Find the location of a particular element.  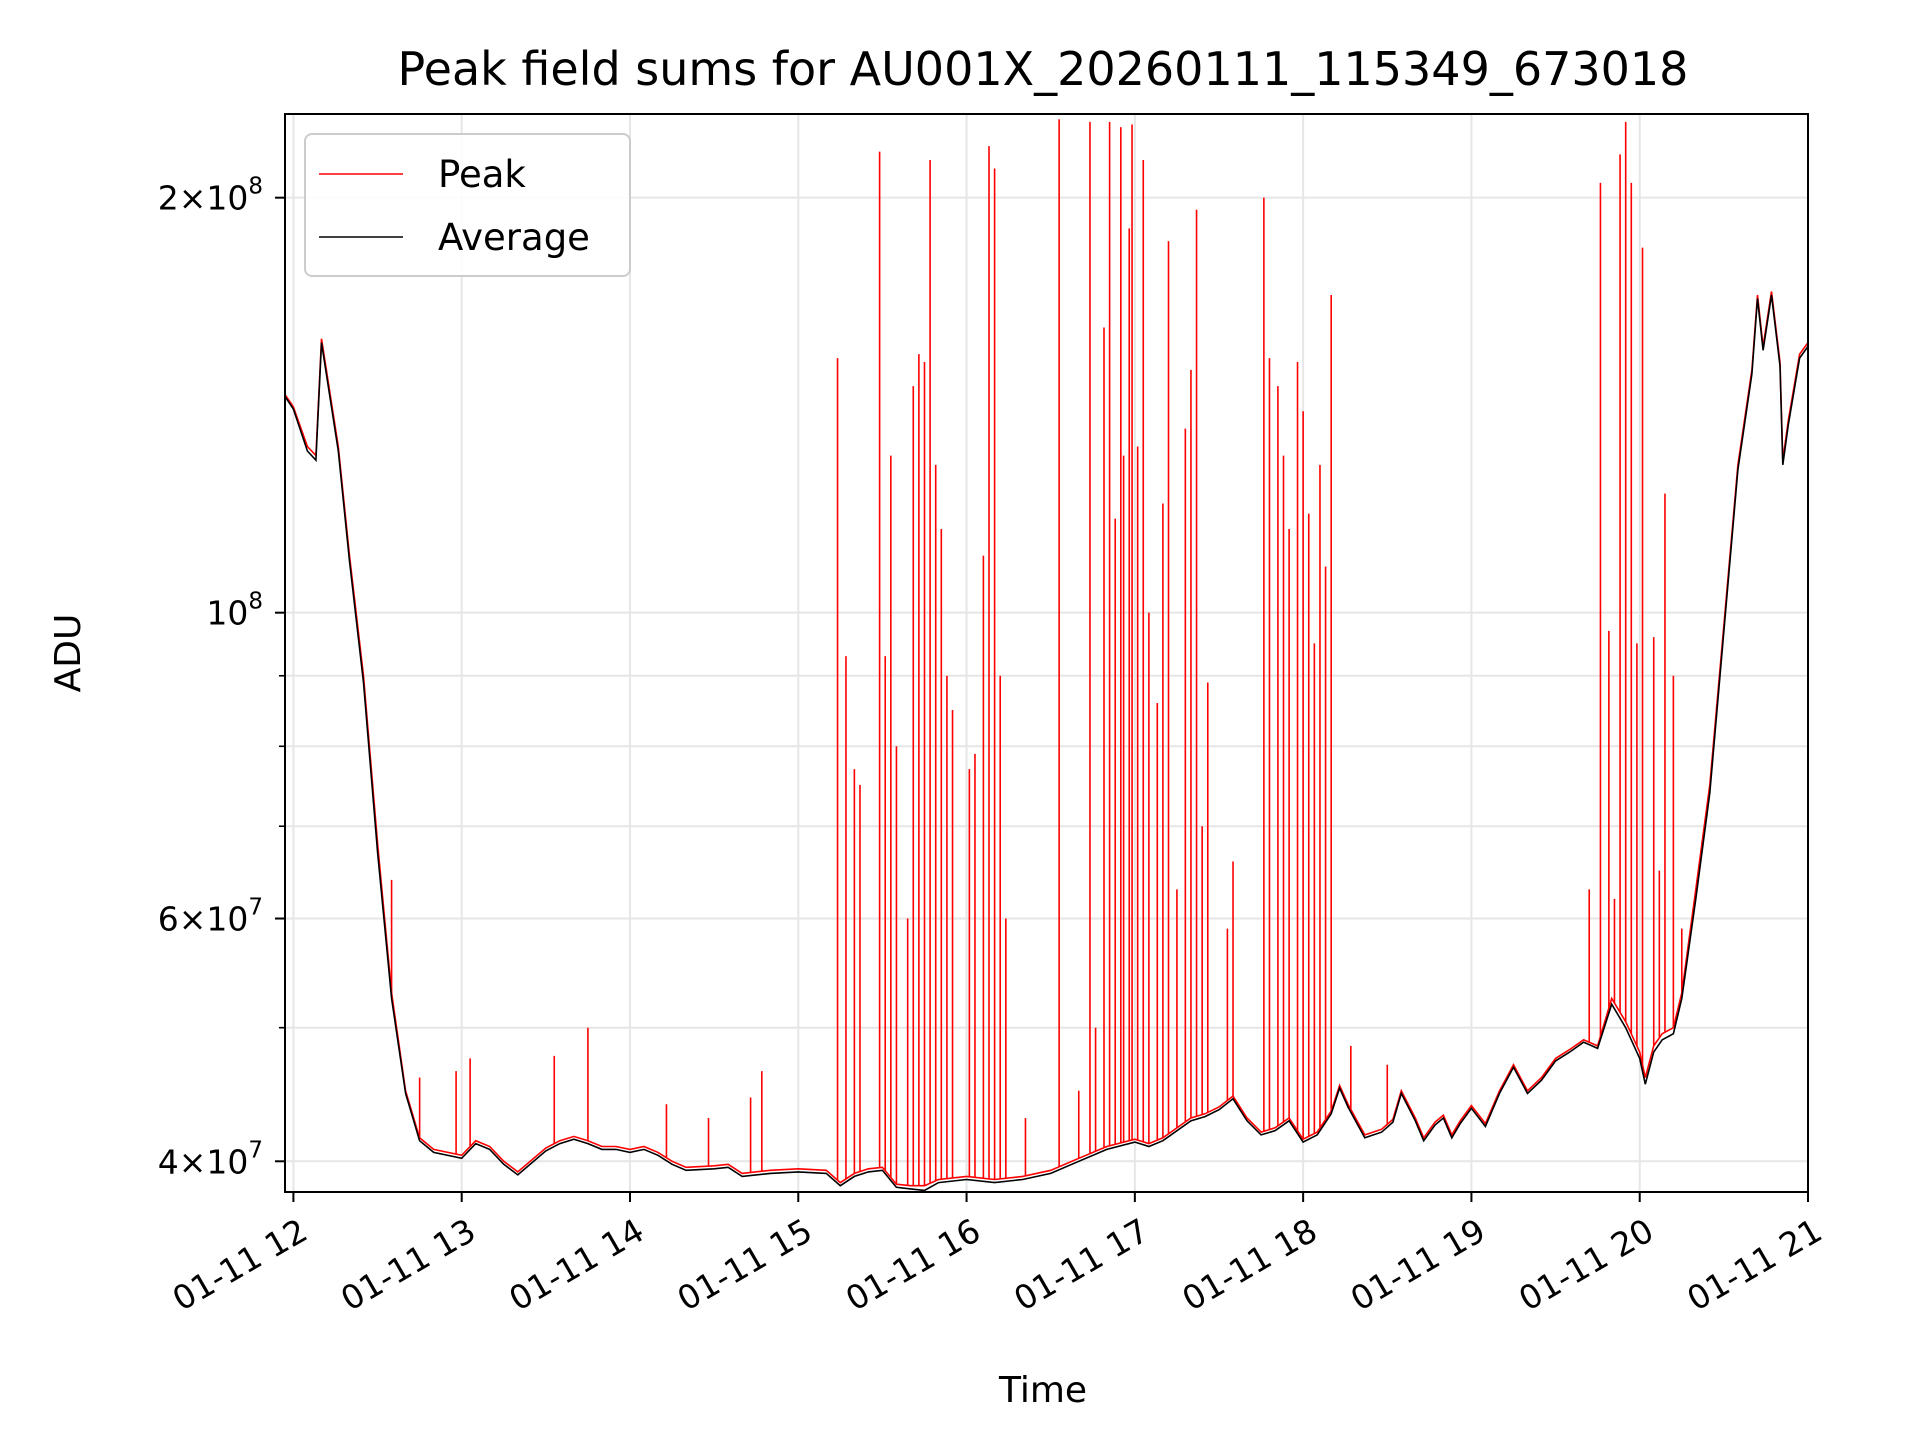

y-axis-label: ADU is located at coordinates (68, 653).